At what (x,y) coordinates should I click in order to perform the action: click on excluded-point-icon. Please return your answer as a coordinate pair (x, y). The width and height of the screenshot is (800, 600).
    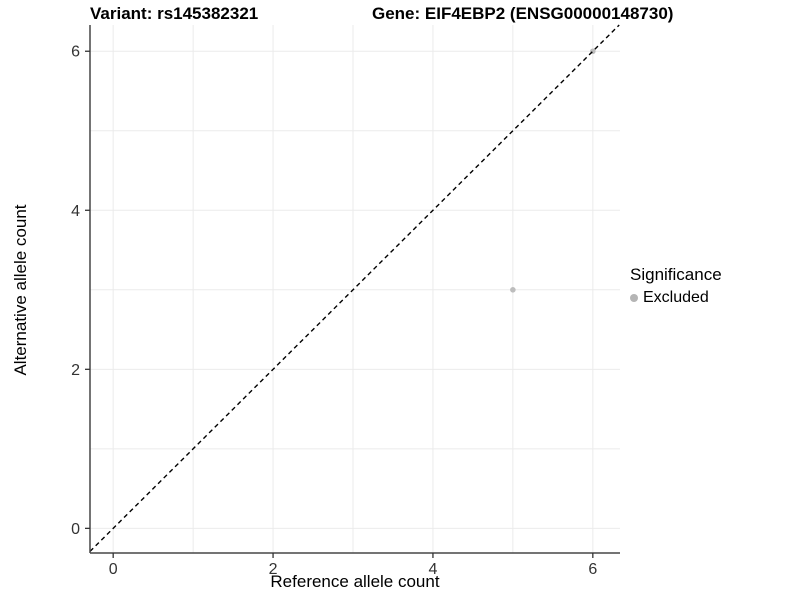
    Looking at the image, I should click on (634, 298).